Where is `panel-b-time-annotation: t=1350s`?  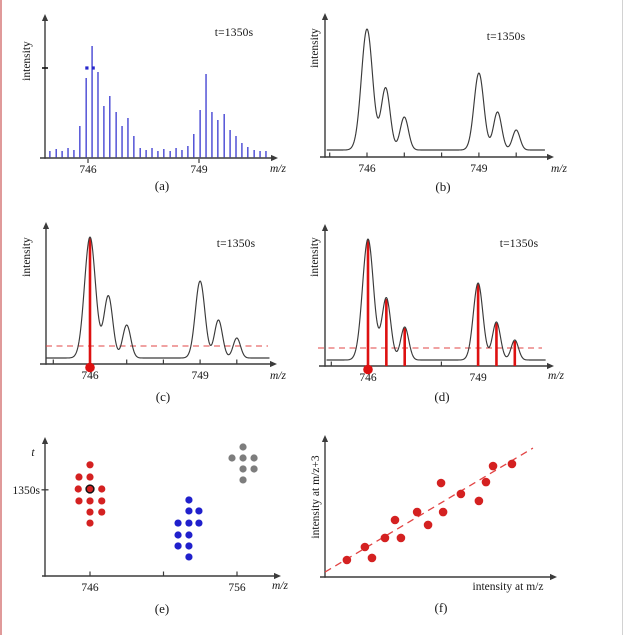 panel-b-time-annotation: t=1350s is located at coordinates (506, 37).